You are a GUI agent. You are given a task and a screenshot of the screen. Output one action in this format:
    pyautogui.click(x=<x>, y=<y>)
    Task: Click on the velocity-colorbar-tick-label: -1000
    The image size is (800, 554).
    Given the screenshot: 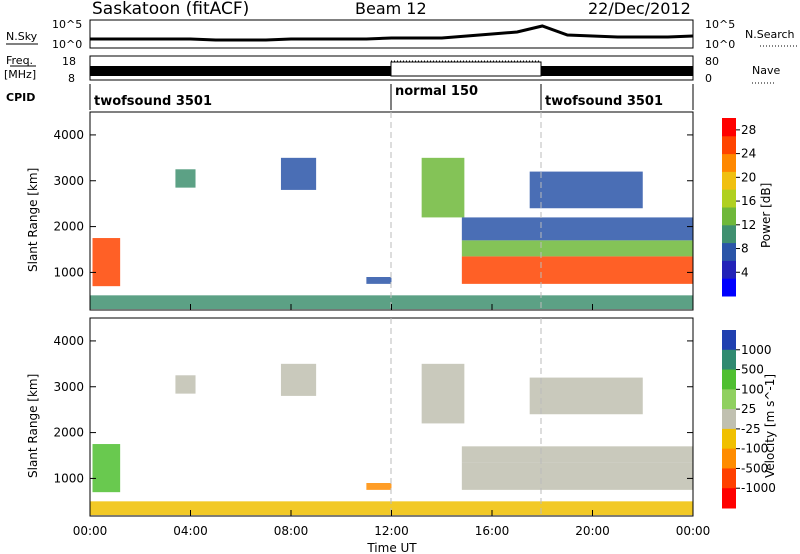 What is the action you would take?
    pyautogui.click(x=758, y=488)
    